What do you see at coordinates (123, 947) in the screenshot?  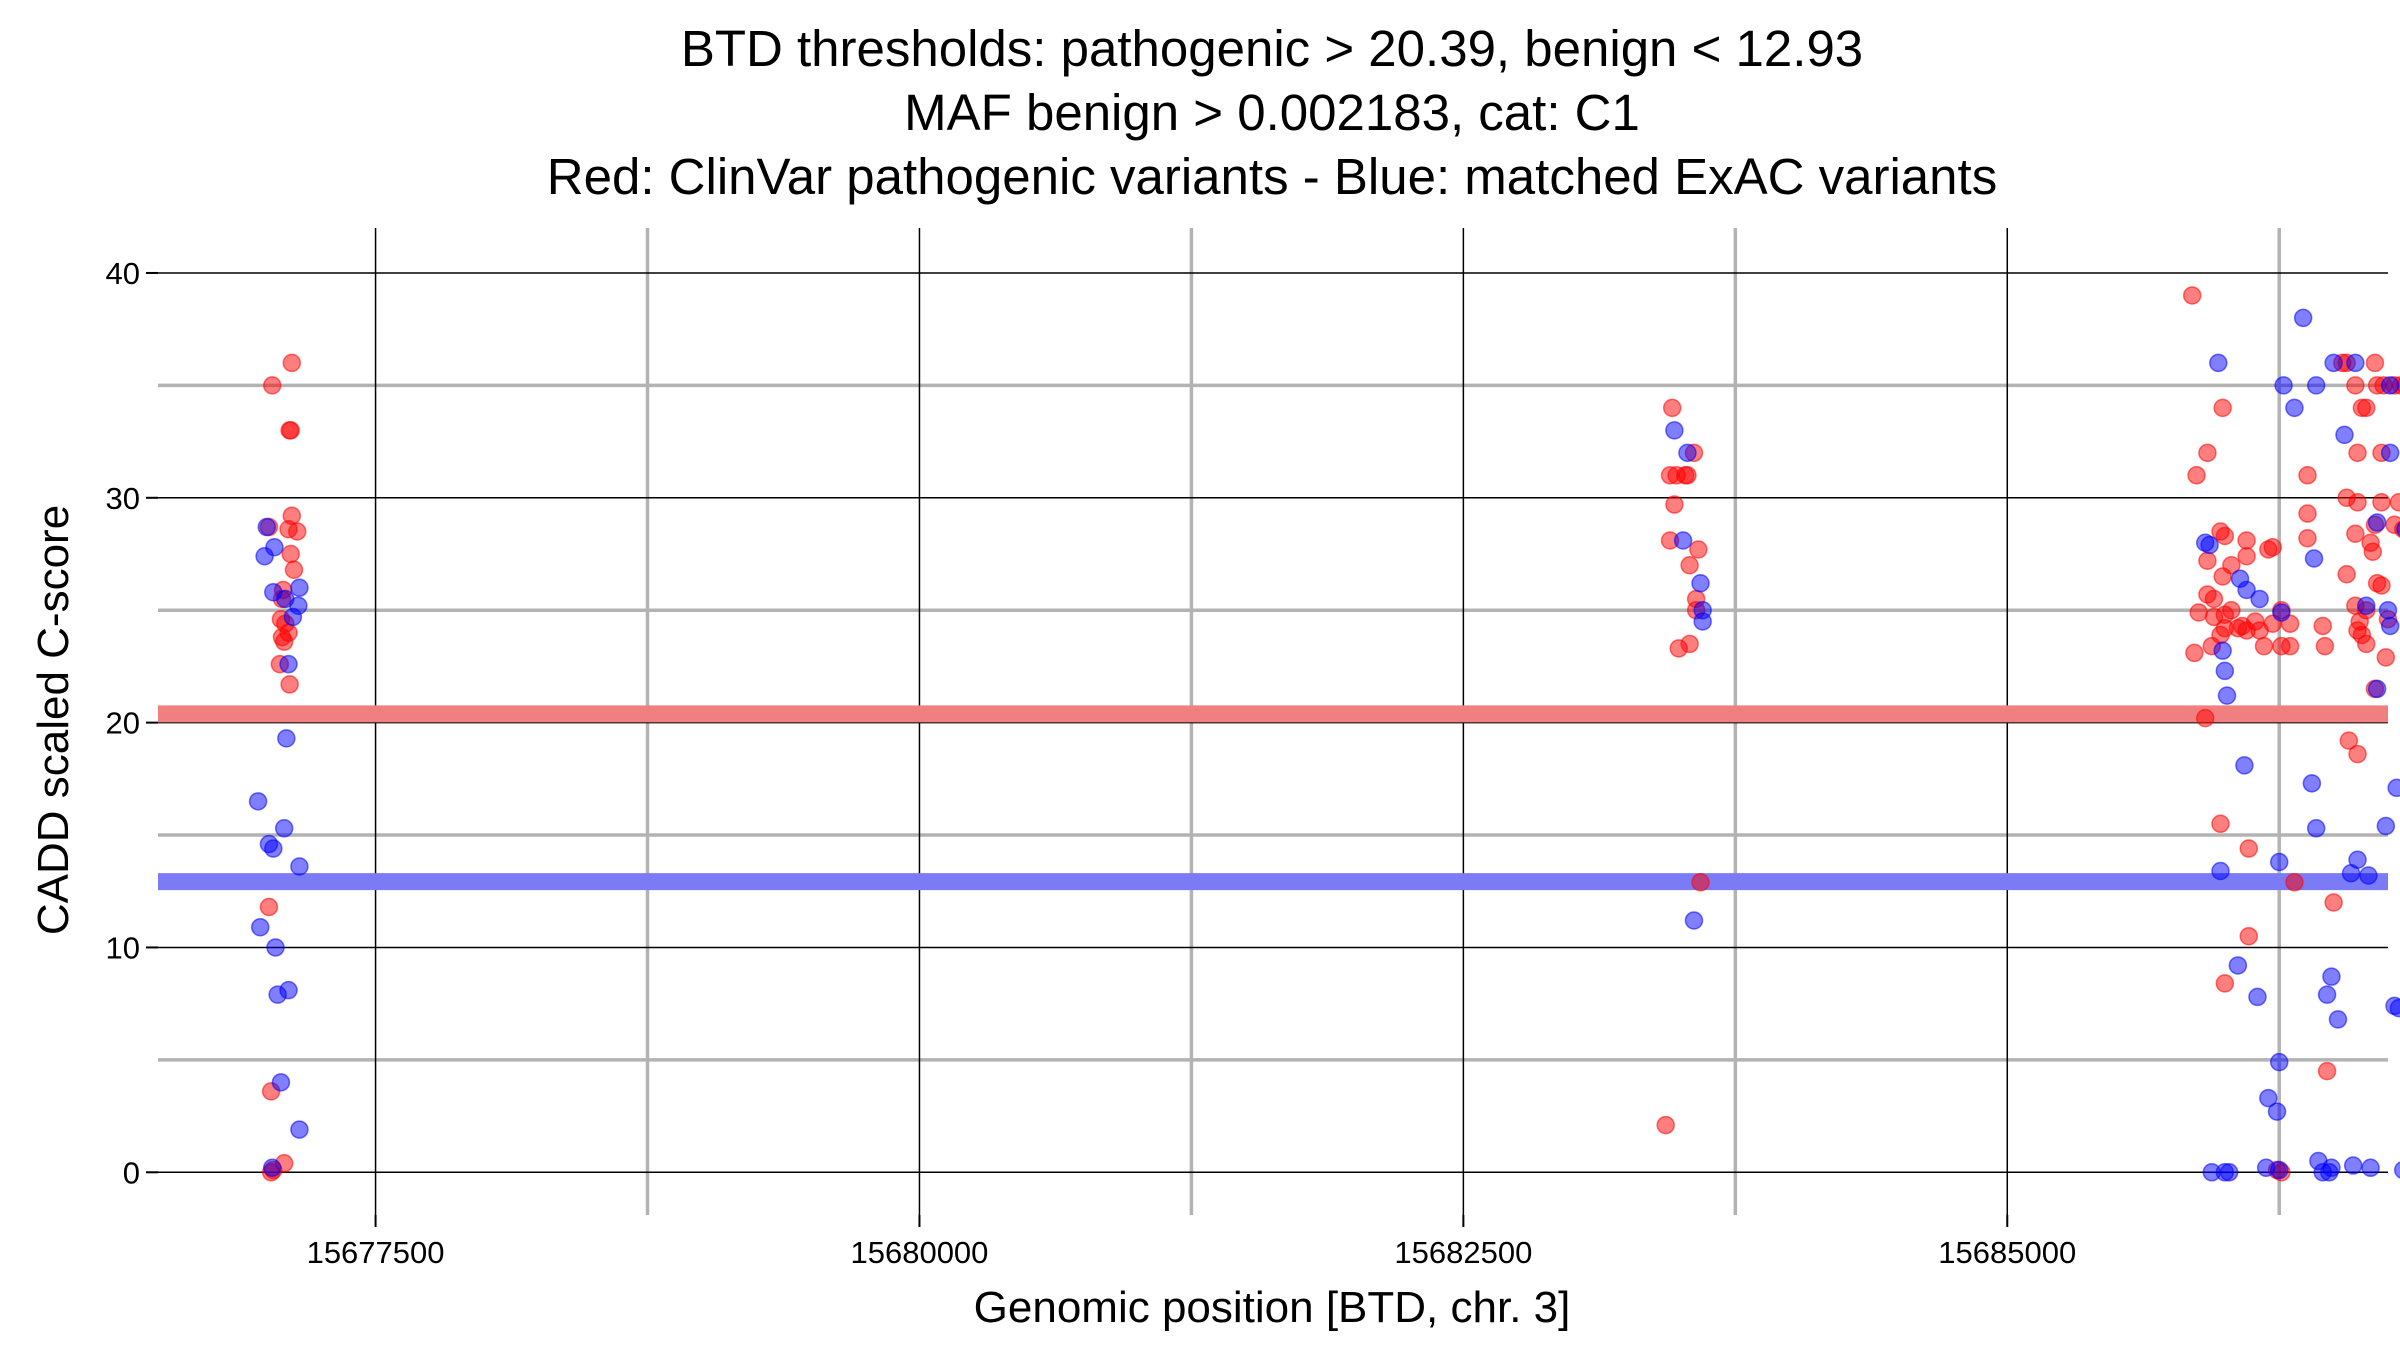 I see `y-tick-label: 10` at bounding box center [123, 947].